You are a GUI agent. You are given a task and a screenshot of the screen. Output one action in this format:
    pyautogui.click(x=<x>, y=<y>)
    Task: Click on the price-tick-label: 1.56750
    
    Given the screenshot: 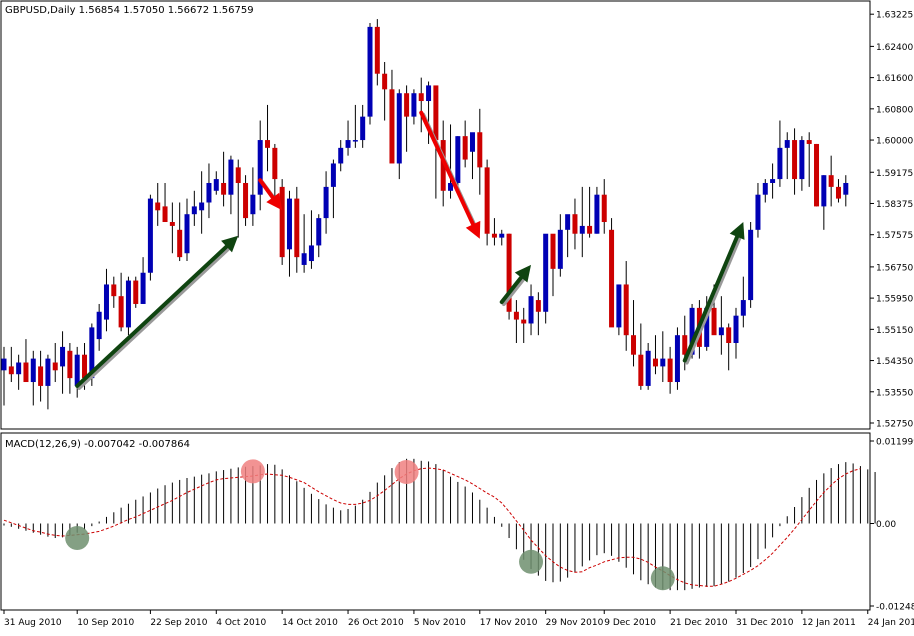 What is the action you would take?
    pyautogui.click(x=894, y=268)
    